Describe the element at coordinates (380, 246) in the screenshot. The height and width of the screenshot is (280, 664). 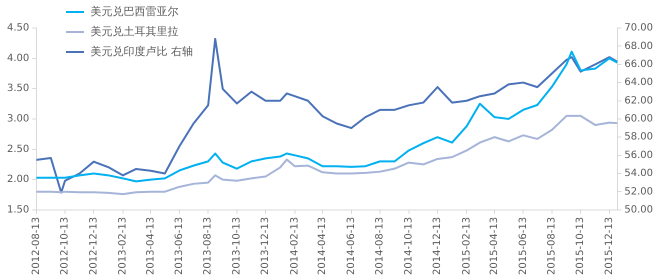
I see `x-tick-label: 2014-08-13` at that location.